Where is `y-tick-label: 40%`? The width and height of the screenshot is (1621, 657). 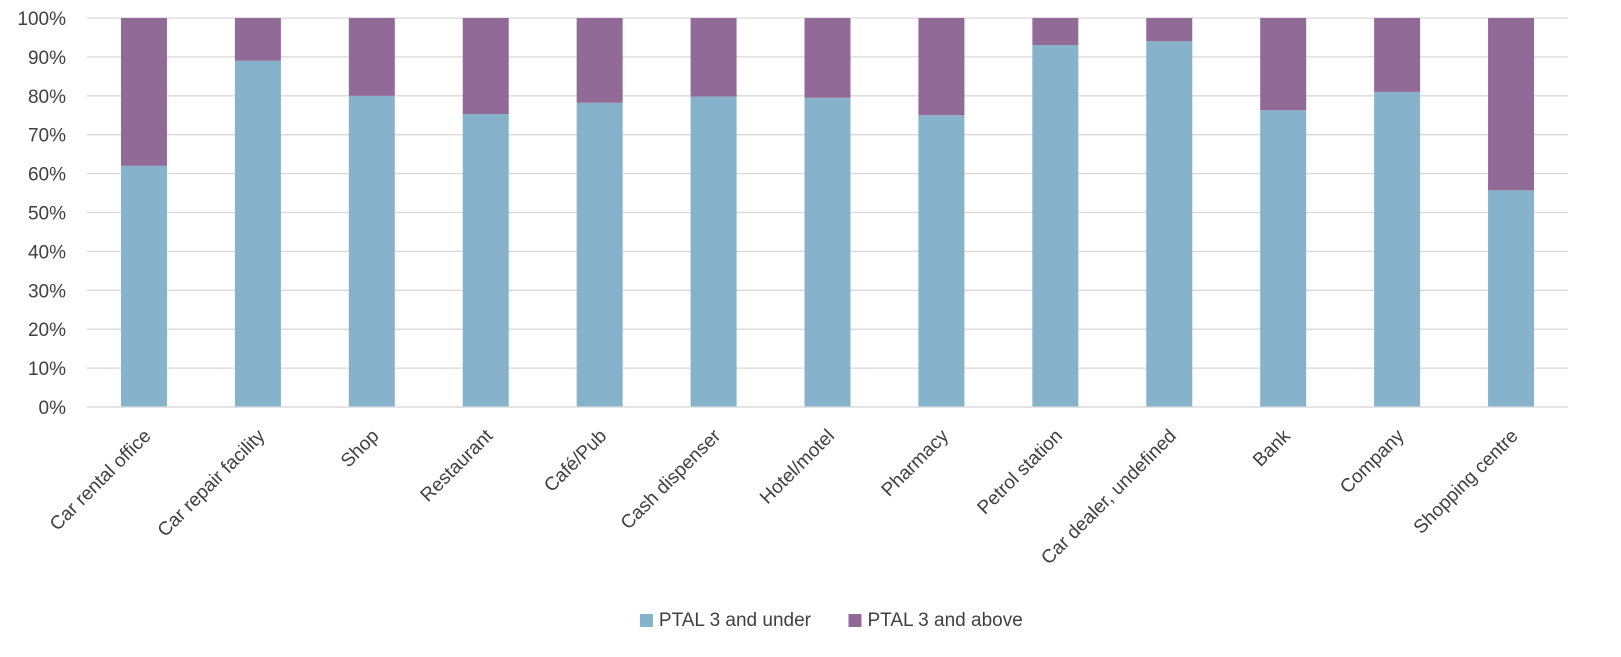
y-tick-label: 40% is located at coordinates (47, 252).